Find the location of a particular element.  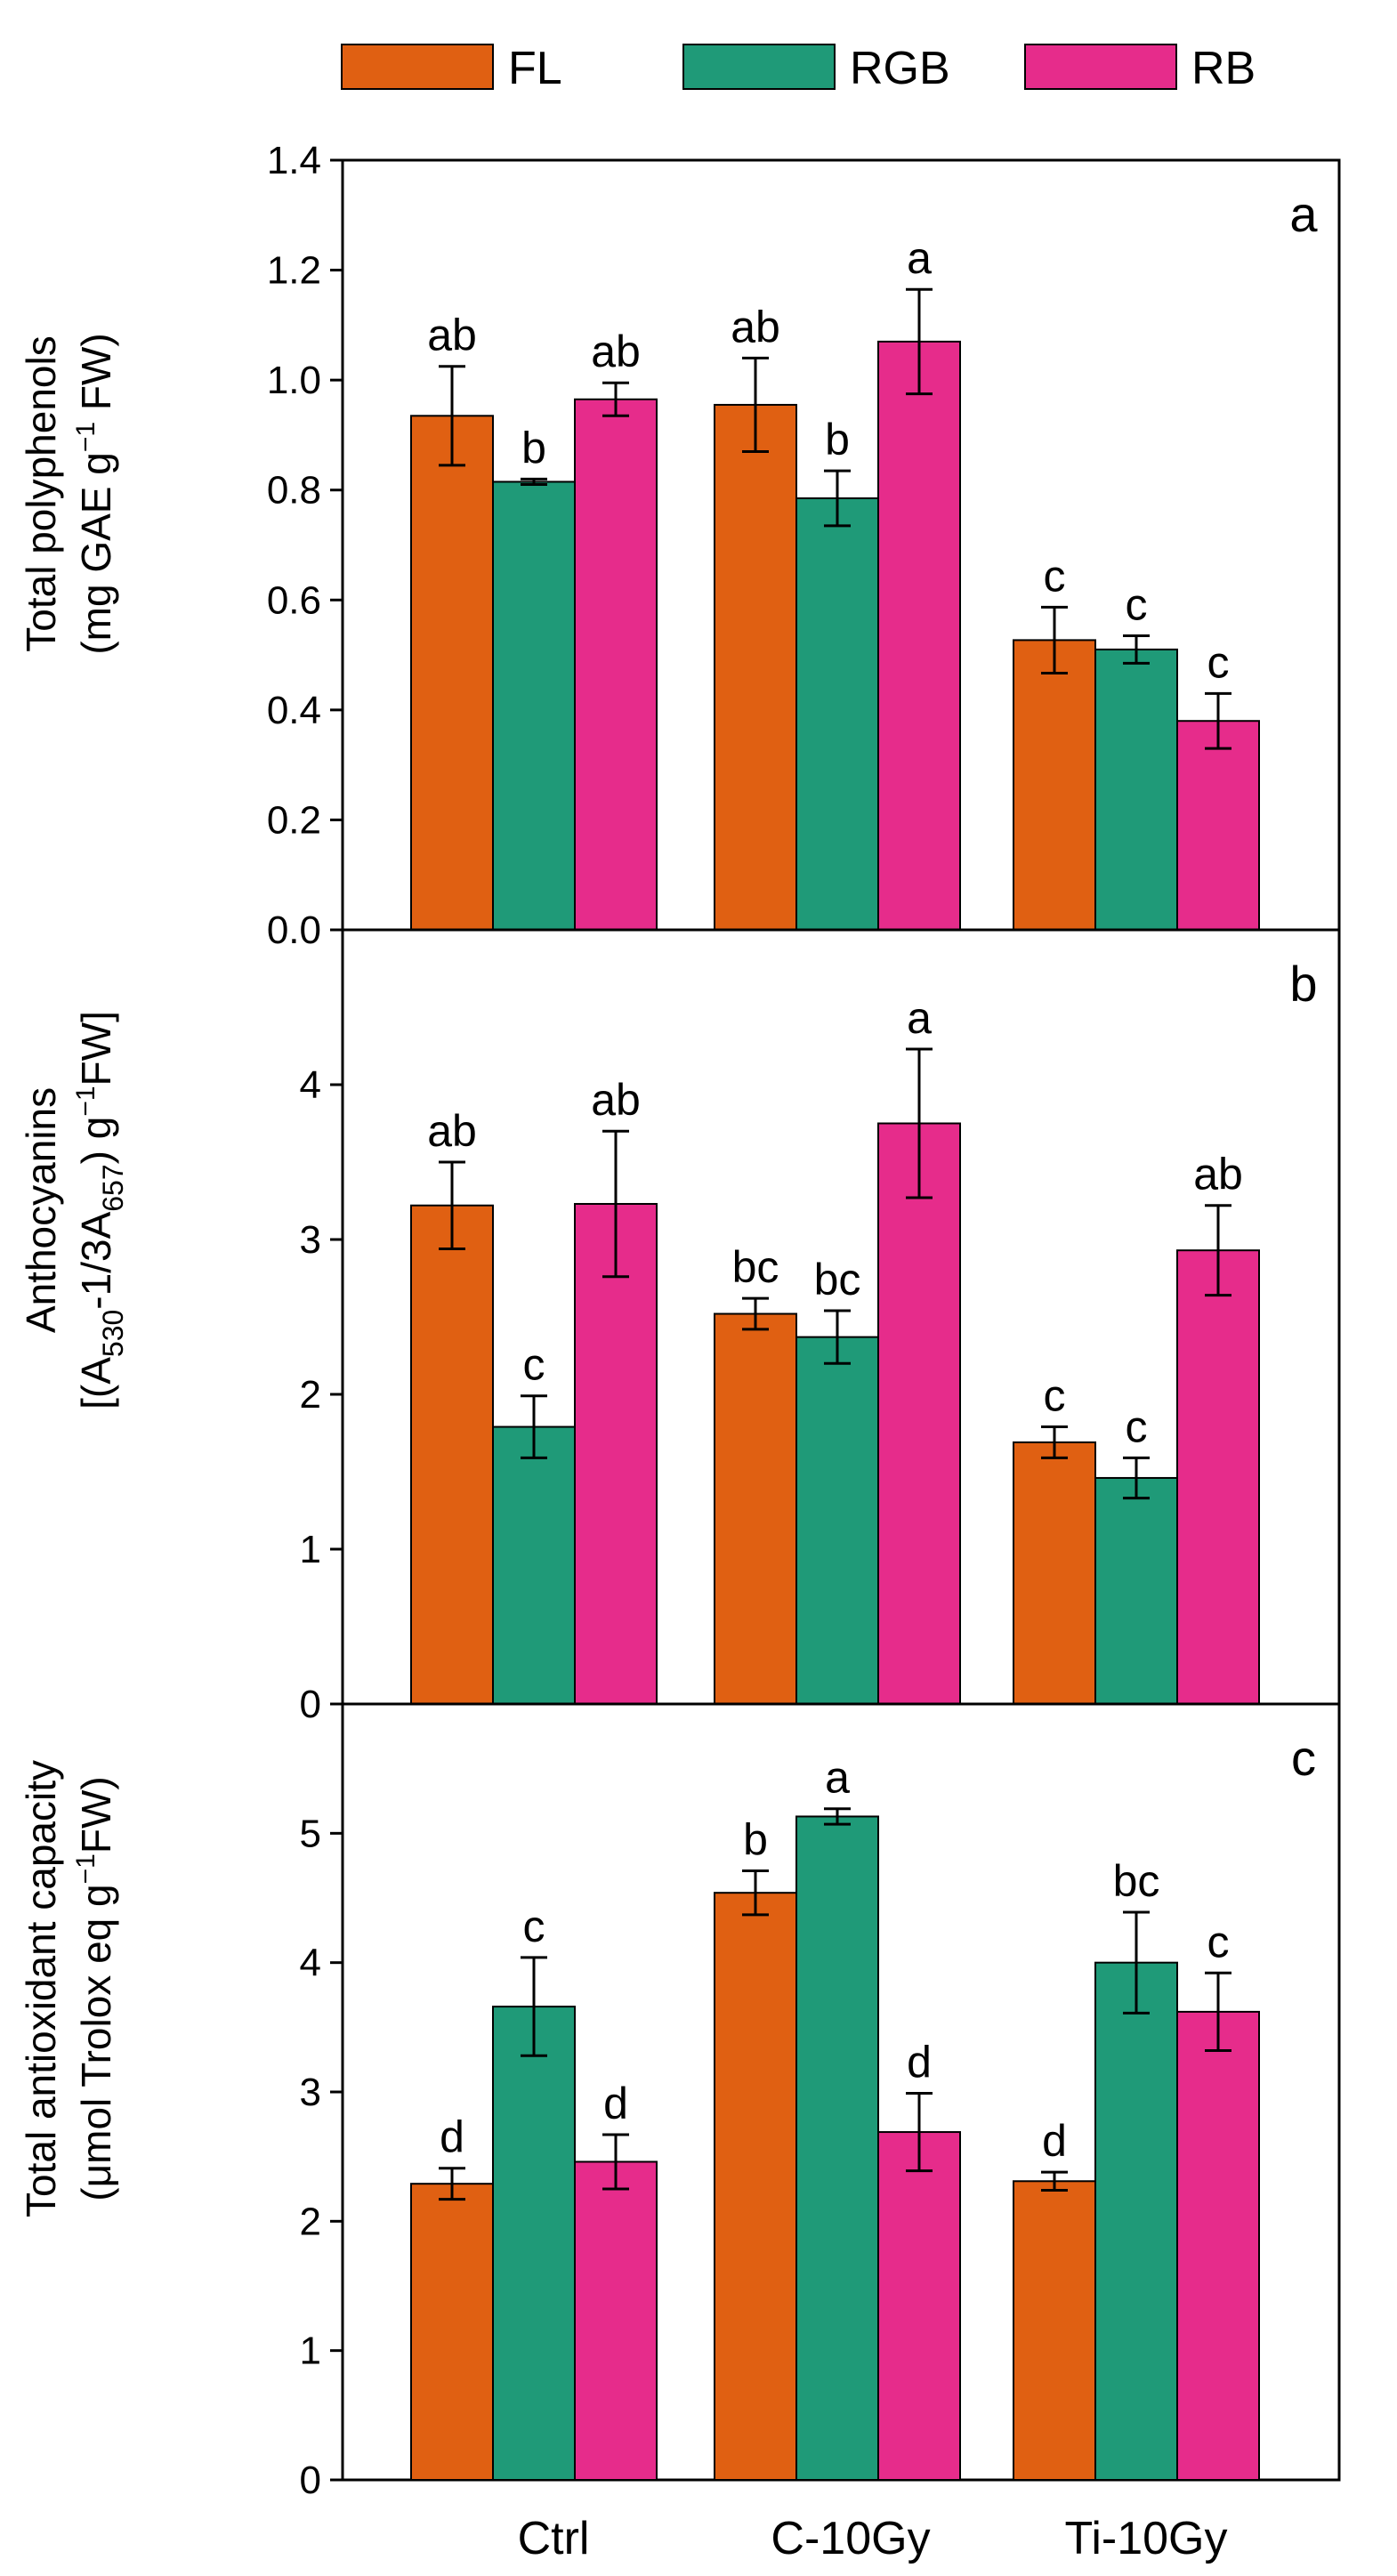

panel-a-ytick-label: 0.0 is located at coordinates (294, 930).